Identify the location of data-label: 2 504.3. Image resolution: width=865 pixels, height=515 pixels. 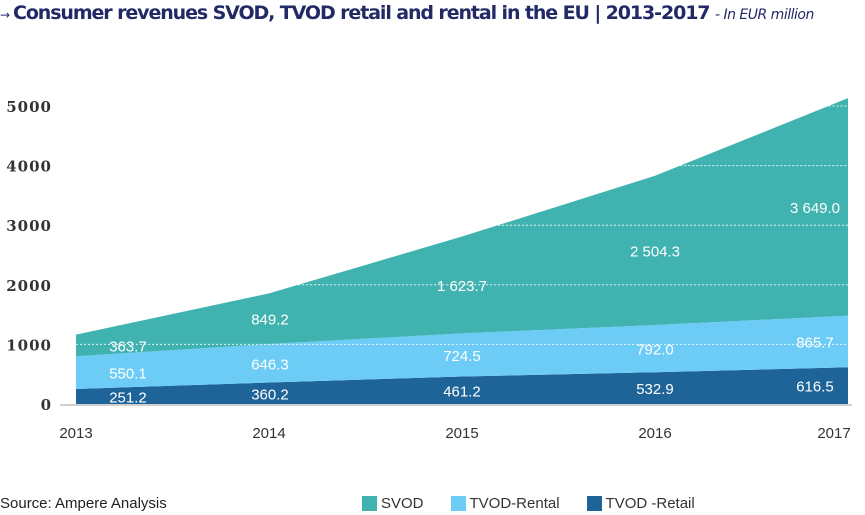
(655, 251).